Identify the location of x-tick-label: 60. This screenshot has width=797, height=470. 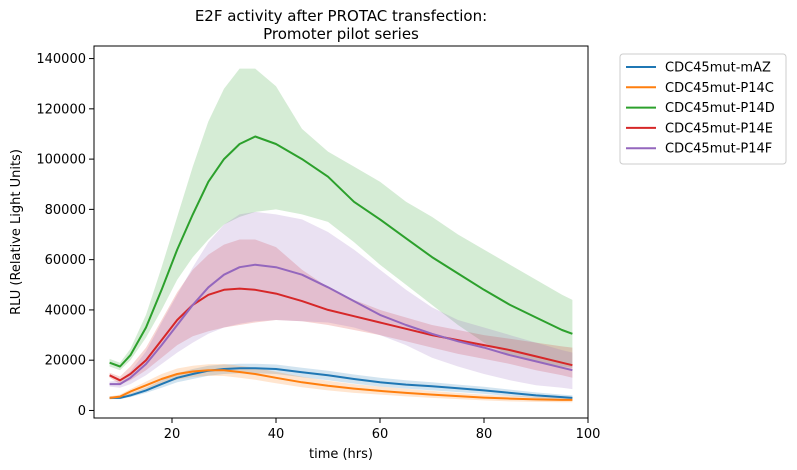
(380, 434).